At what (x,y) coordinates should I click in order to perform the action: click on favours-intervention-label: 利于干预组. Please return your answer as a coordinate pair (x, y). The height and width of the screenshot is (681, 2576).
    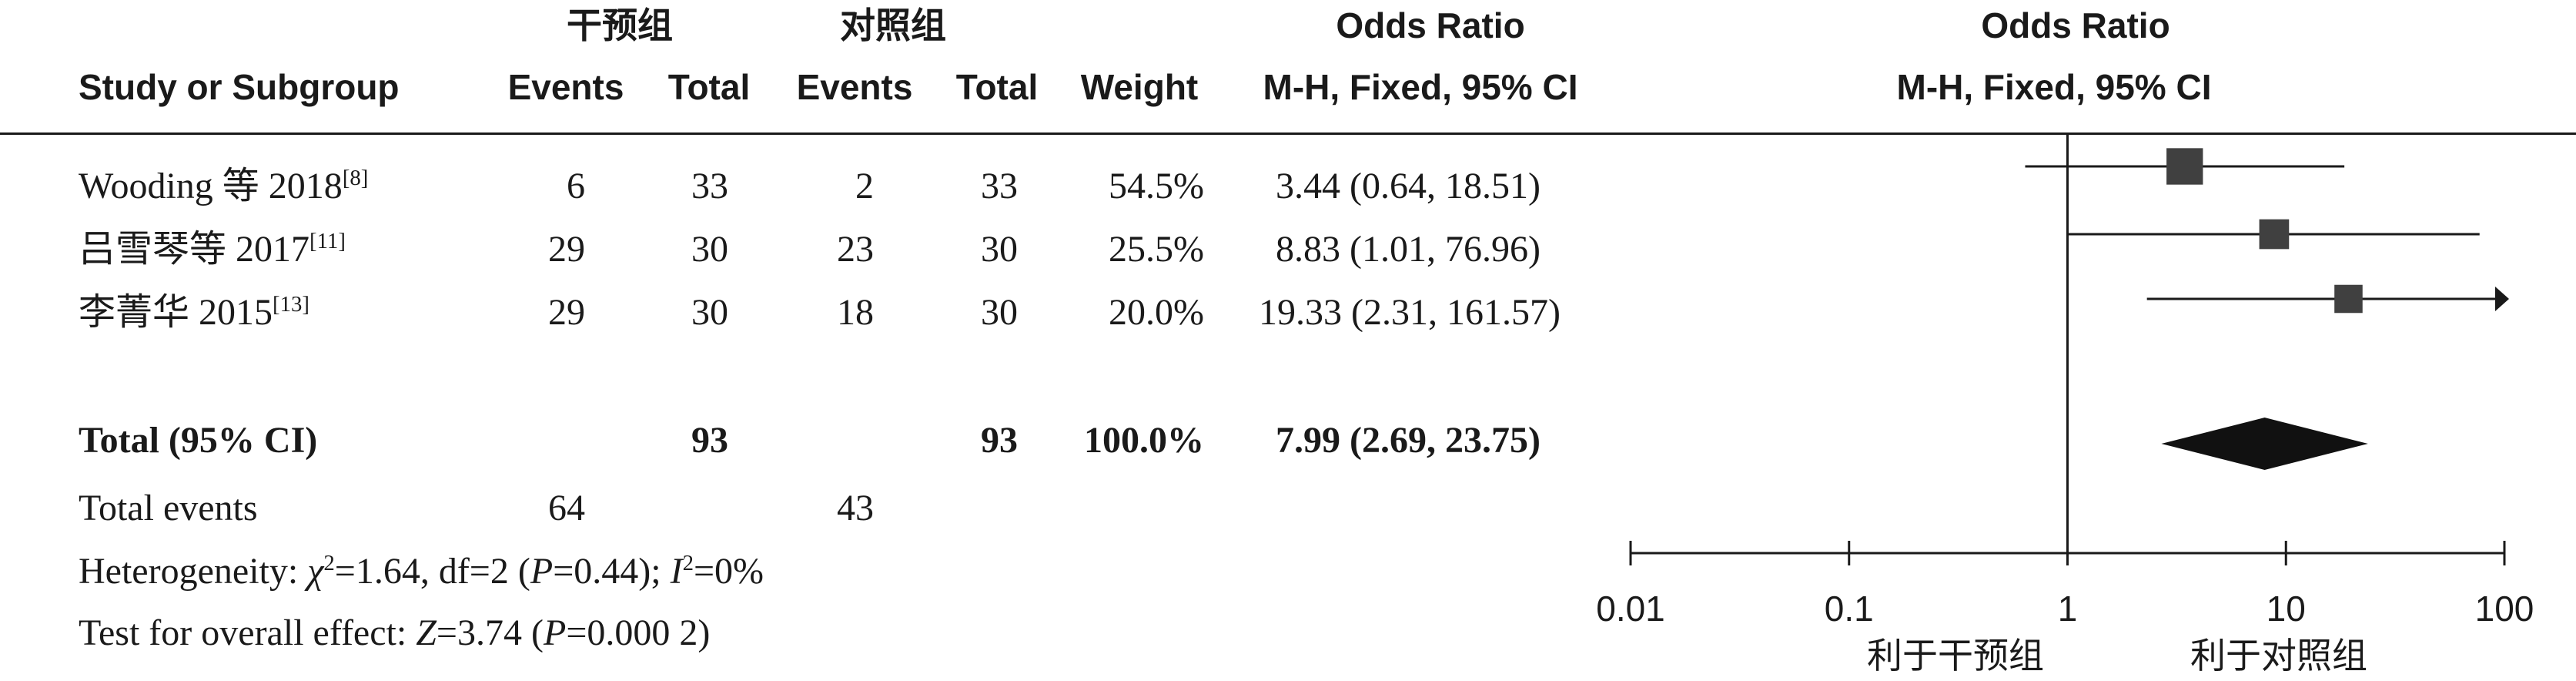
    Looking at the image, I should click on (1956, 656).